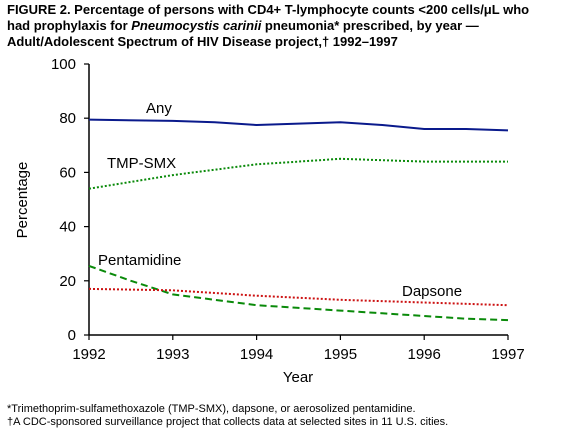 Image resolution: width=567 pixels, height=448 pixels. What do you see at coordinates (507, 354) in the screenshot?
I see `x-tick-label: 1997` at bounding box center [507, 354].